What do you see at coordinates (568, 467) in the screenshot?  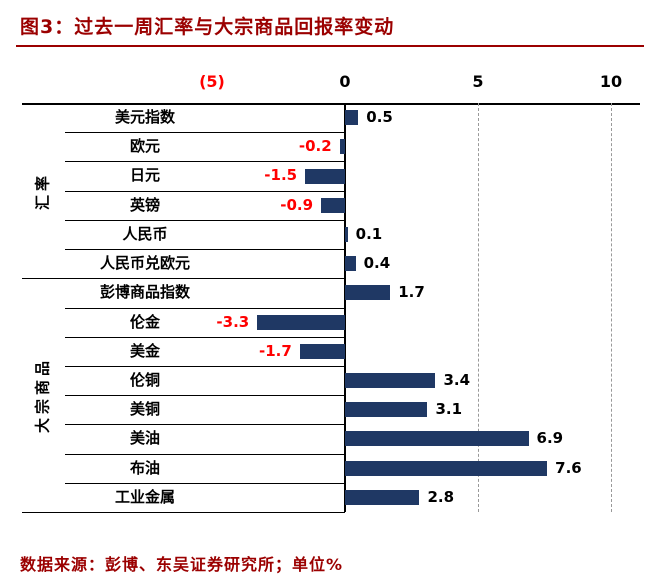 I see `value-label: 7.6` at bounding box center [568, 467].